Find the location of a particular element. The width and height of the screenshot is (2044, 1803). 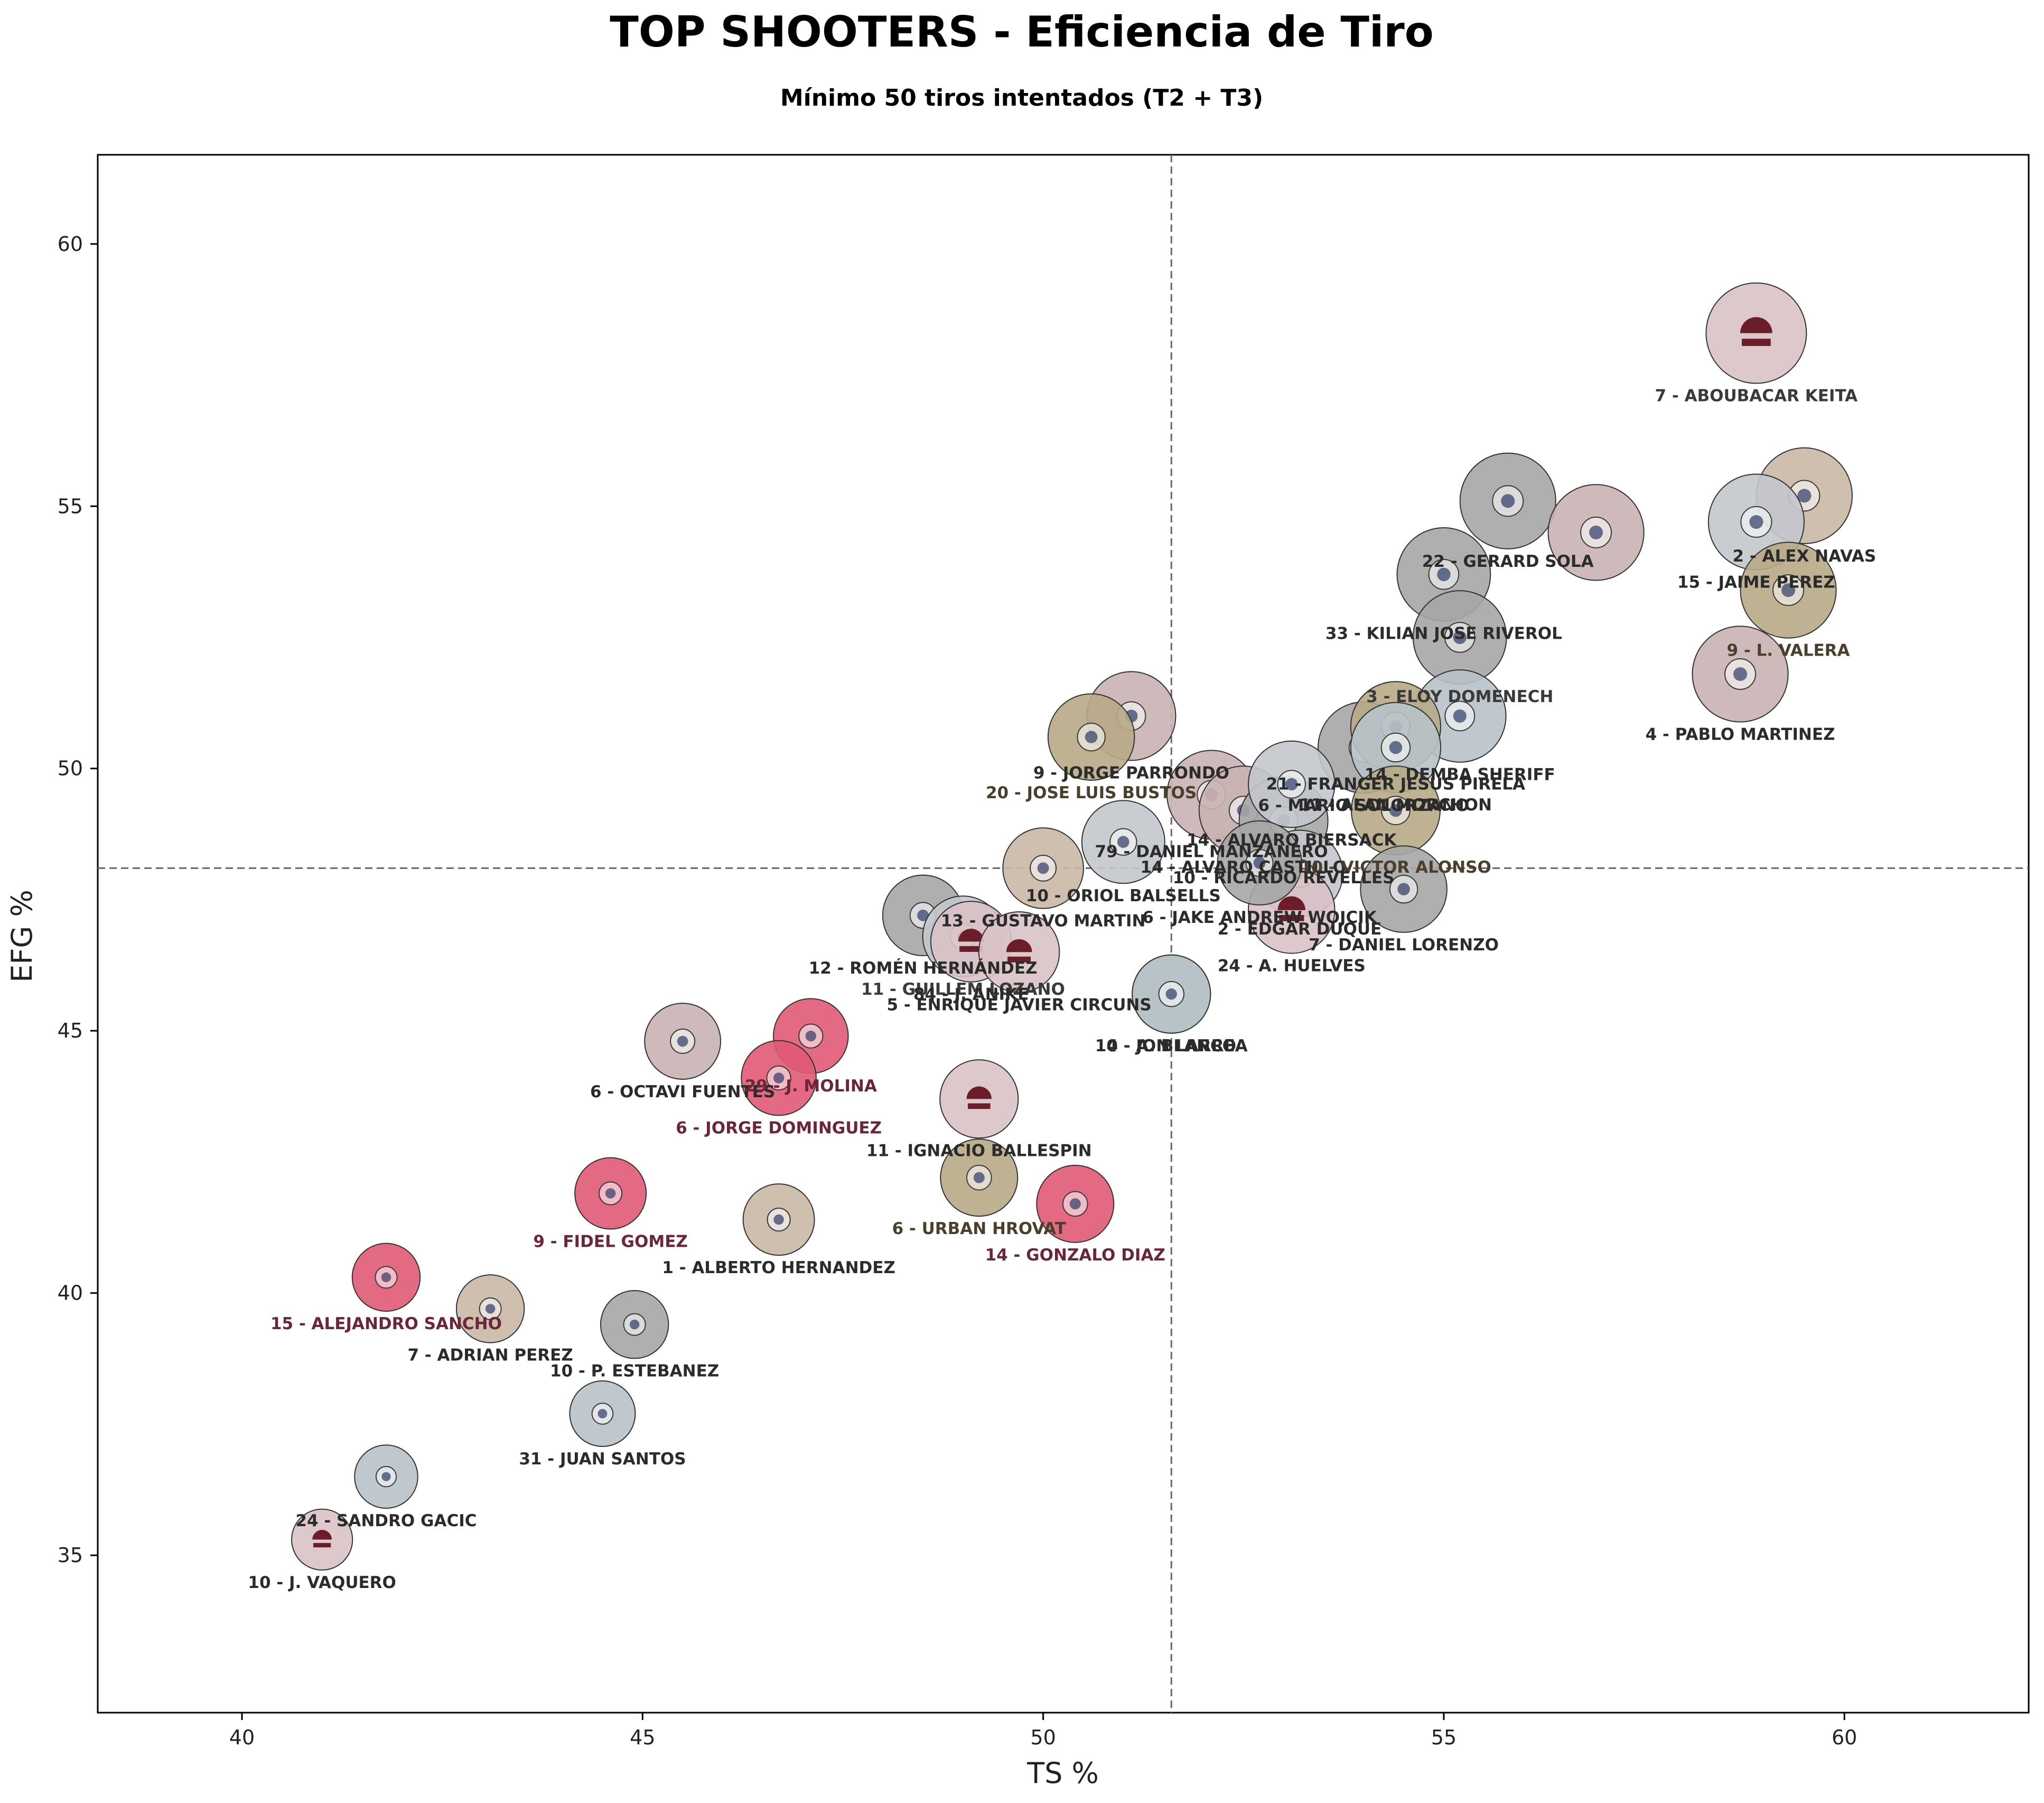

player-label: 7 - DANIEL LORENZO is located at coordinates (1404, 946).